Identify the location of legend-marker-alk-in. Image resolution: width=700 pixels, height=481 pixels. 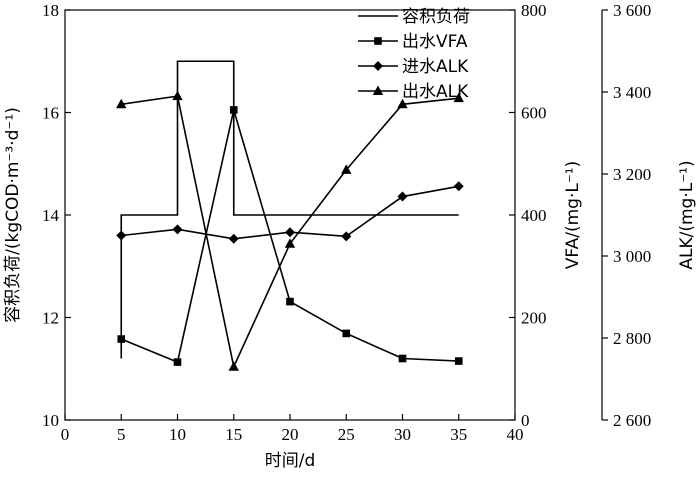
(378, 66).